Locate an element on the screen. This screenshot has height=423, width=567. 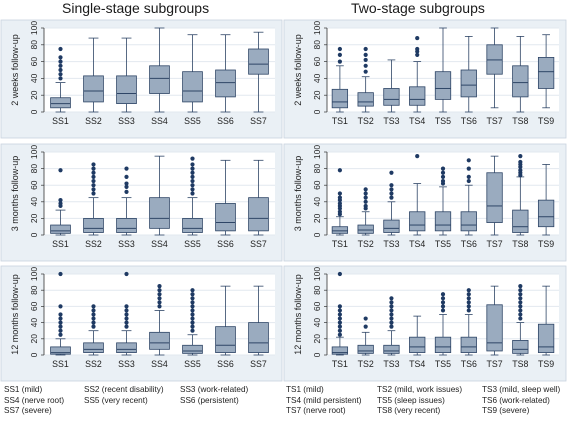
x-tick-label: SS7 is located at coordinates (258, 244).